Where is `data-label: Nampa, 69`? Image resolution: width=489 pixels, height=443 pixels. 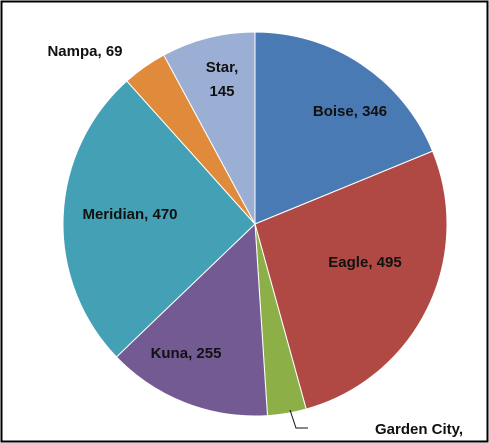
data-label: Nampa, 69 is located at coordinates (84, 51).